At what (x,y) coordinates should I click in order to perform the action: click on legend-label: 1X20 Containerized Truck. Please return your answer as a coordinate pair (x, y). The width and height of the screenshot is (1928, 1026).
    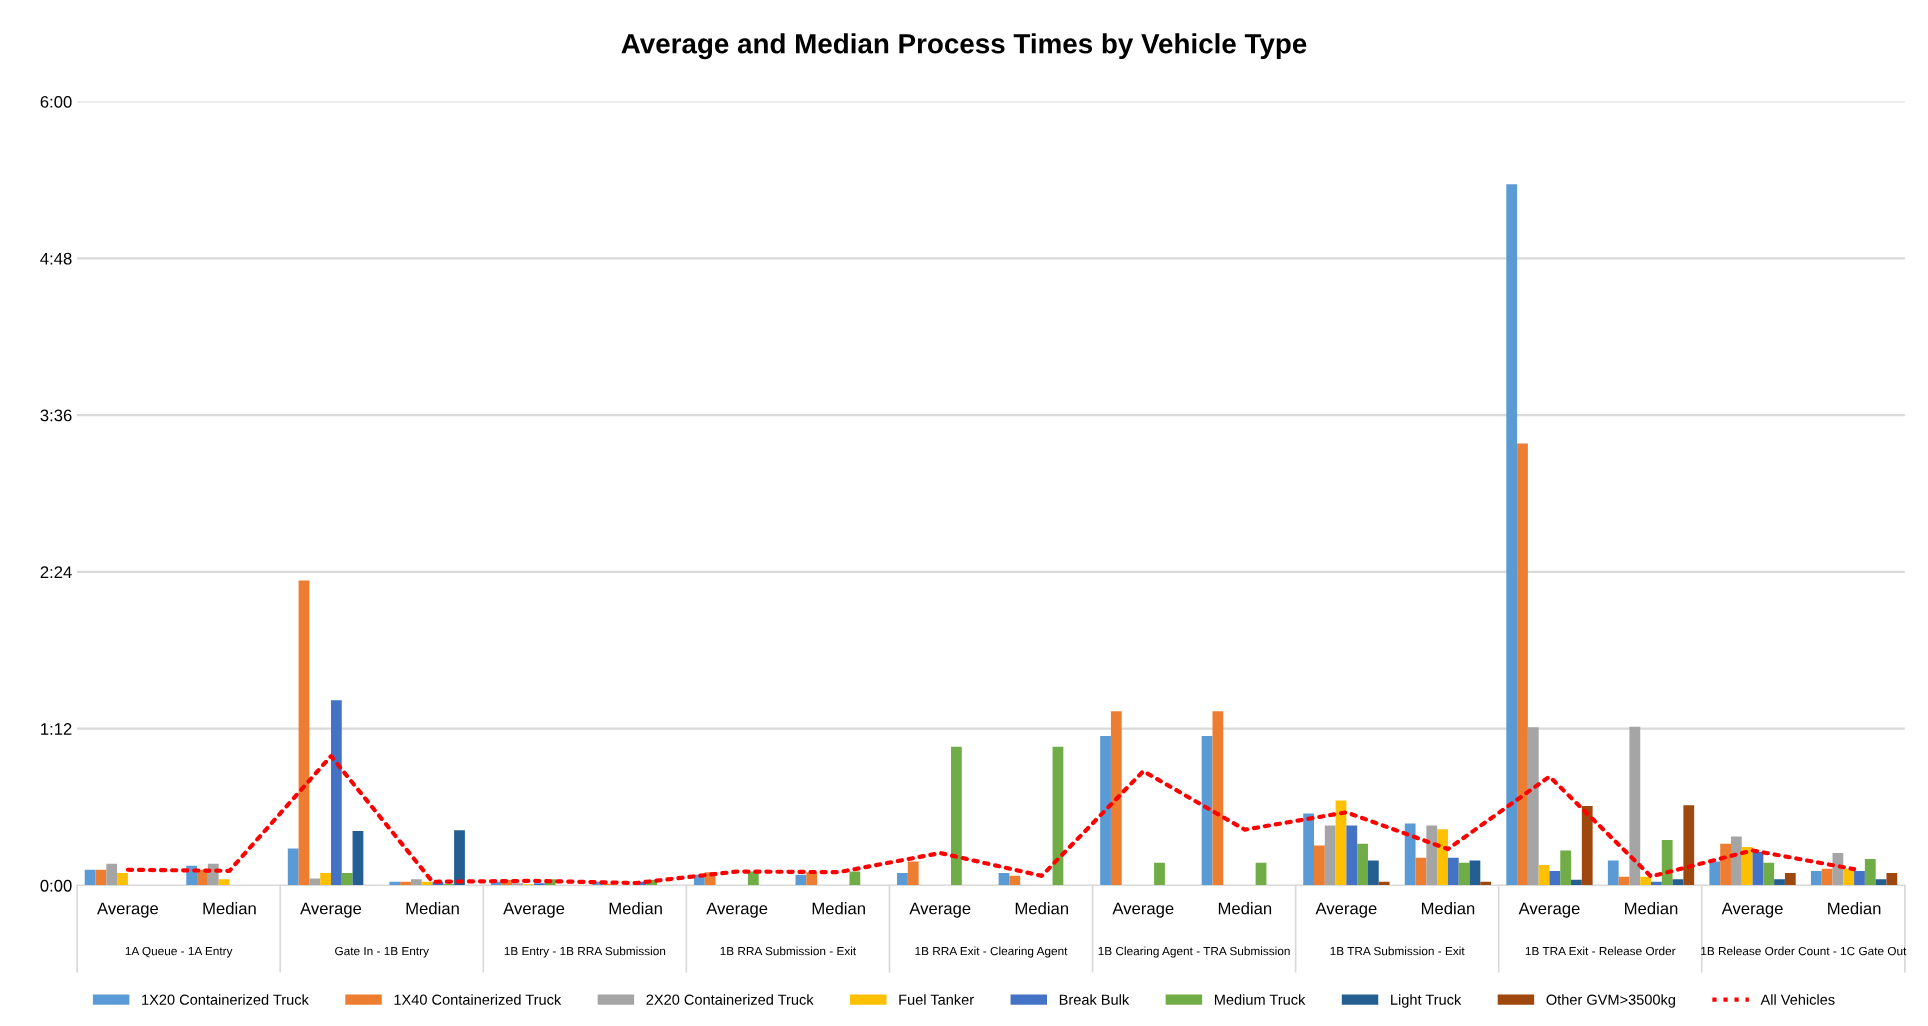
    Looking at the image, I should click on (225, 999).